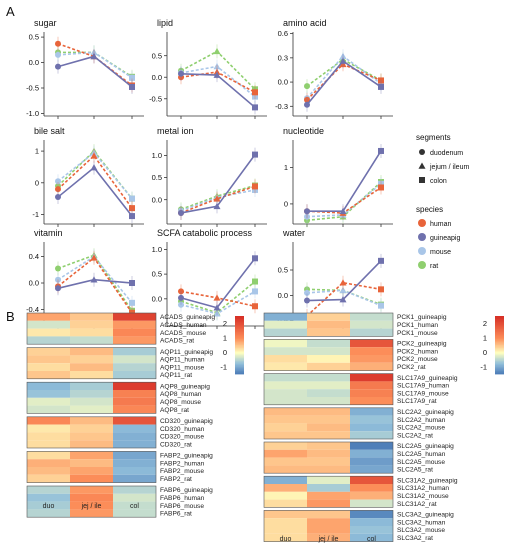 This screenshot has width=515, height=550. Describe the element at coordinates (307, 86) in the screenshot. I see `data-point-rat` at that location.